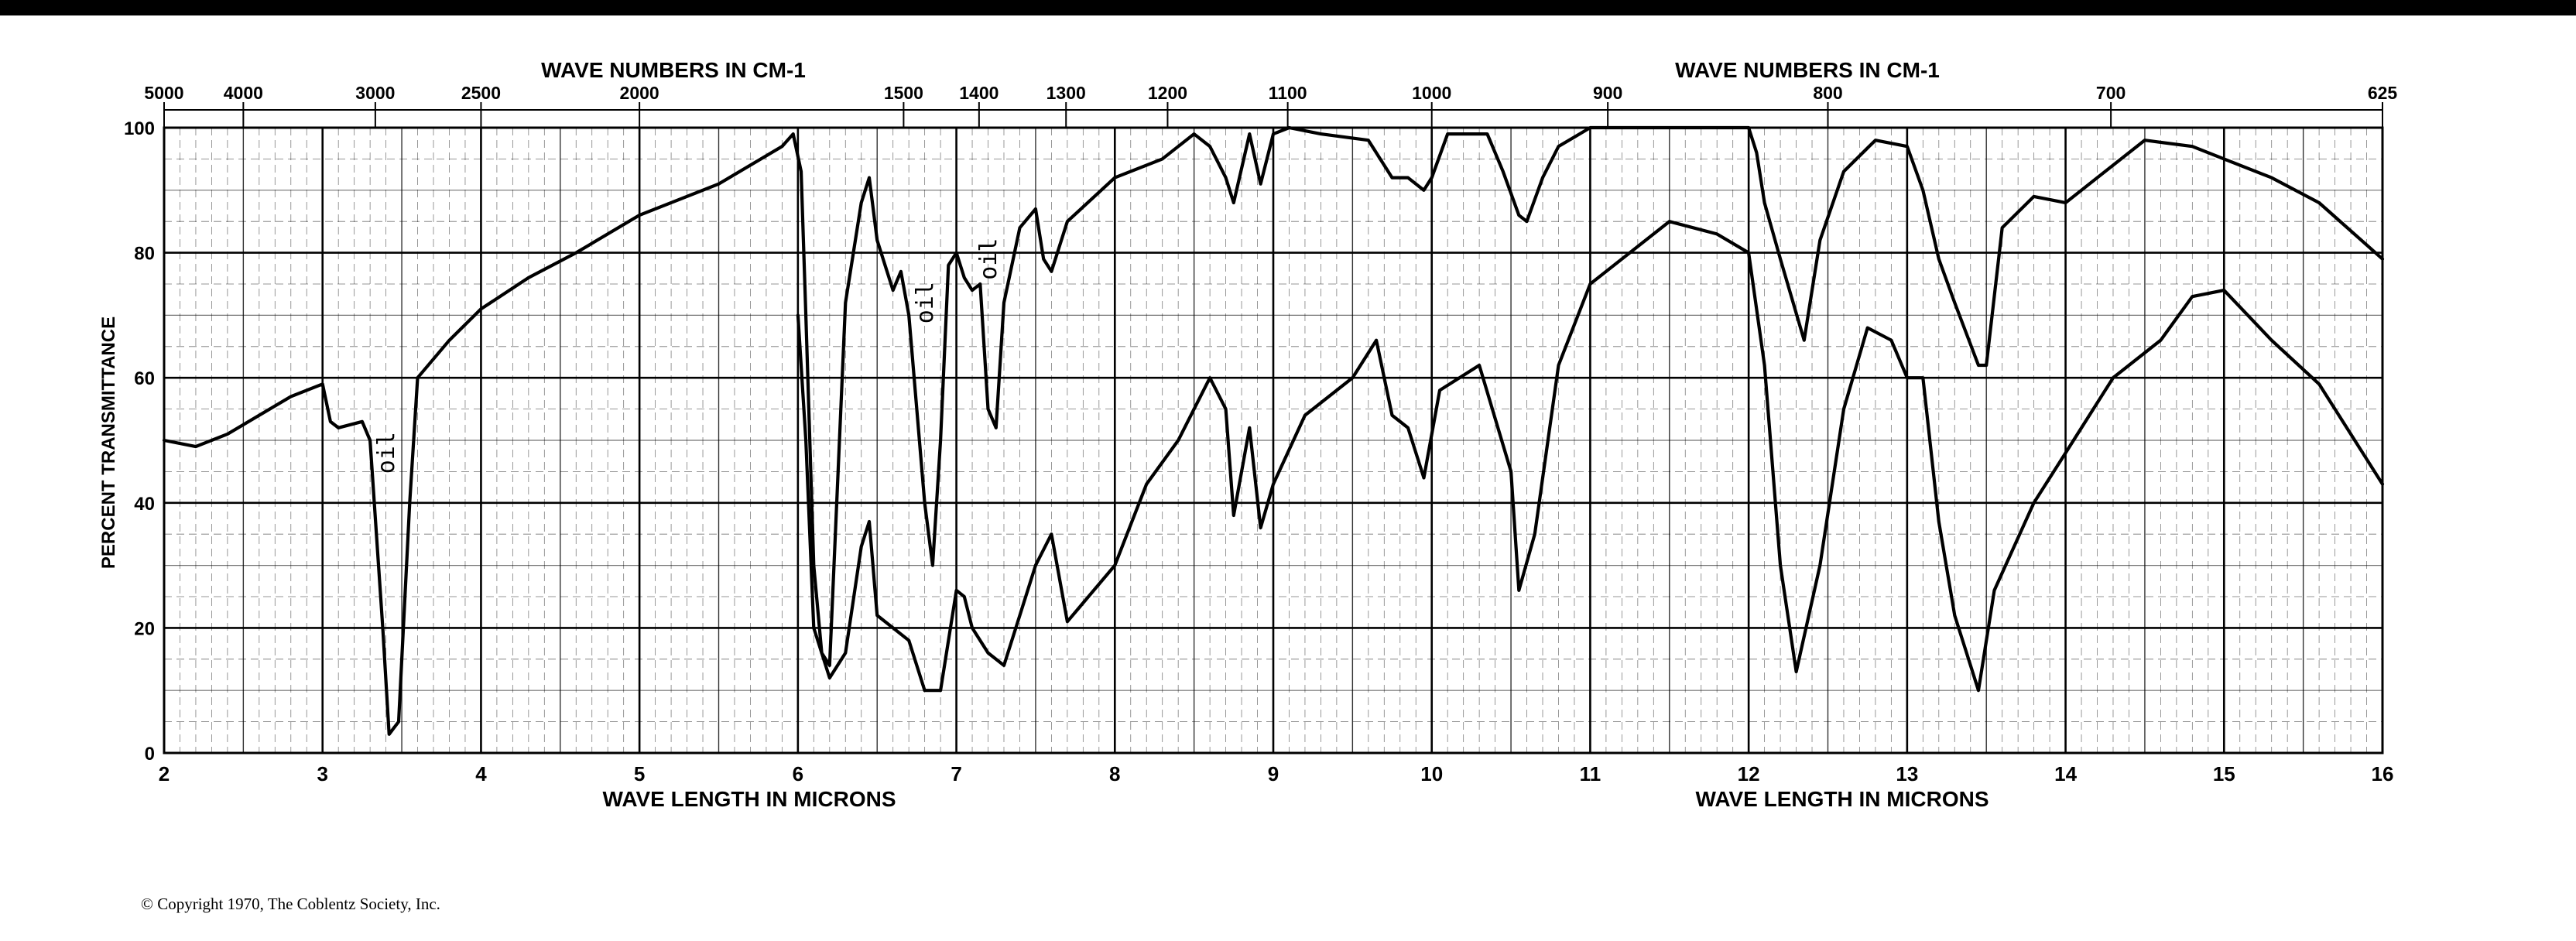 The image size is (2576, 941). What do you see at coordinates (375, 93) in the screenshot?
I see `wavenumber-tick-label: 3000` at bounding box center [375, 93].